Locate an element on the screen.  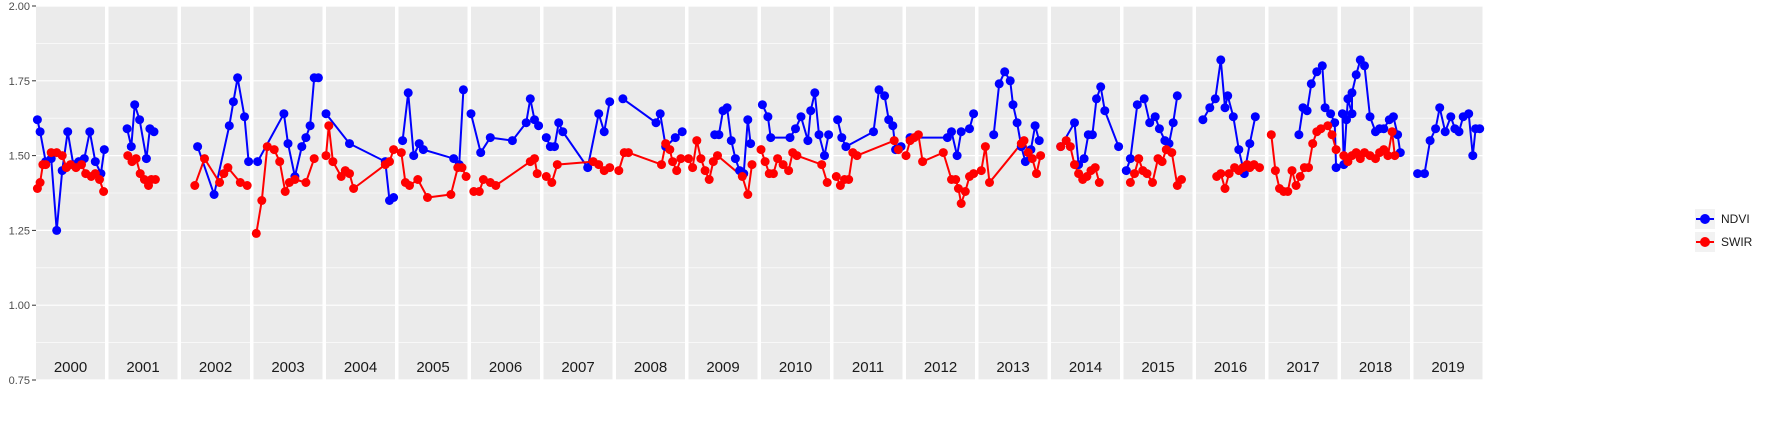
facet-label-2008: 2008 is located at coordinates (650, 367).